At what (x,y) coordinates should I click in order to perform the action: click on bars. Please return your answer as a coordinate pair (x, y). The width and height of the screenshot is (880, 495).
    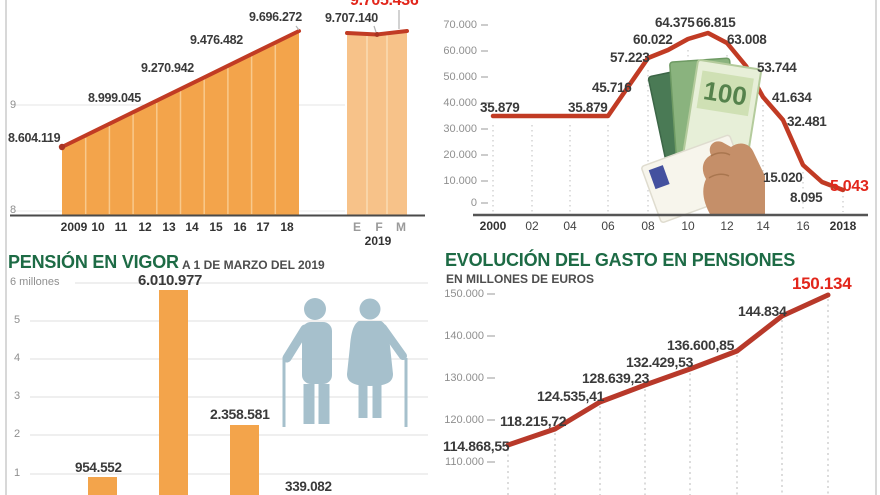
    Looking at the image, I should click on (173, 392).